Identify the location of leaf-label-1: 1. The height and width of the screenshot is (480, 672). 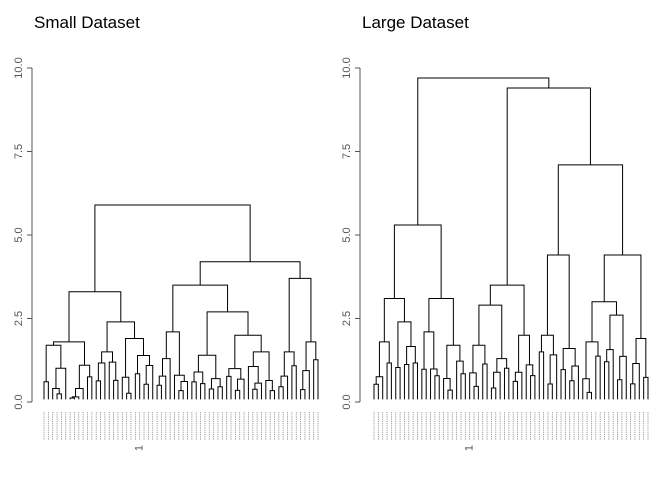
(470, 448).